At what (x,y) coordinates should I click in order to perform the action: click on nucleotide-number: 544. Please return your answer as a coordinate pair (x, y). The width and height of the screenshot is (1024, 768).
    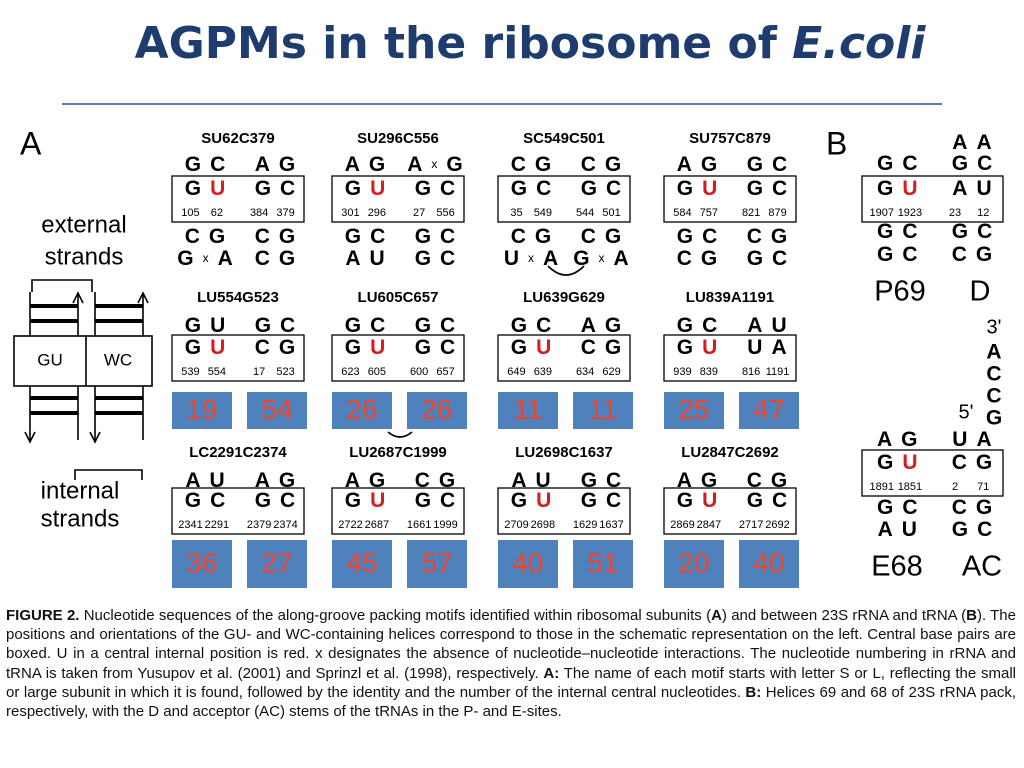
    Looking at the image, I should click on (585, 213).